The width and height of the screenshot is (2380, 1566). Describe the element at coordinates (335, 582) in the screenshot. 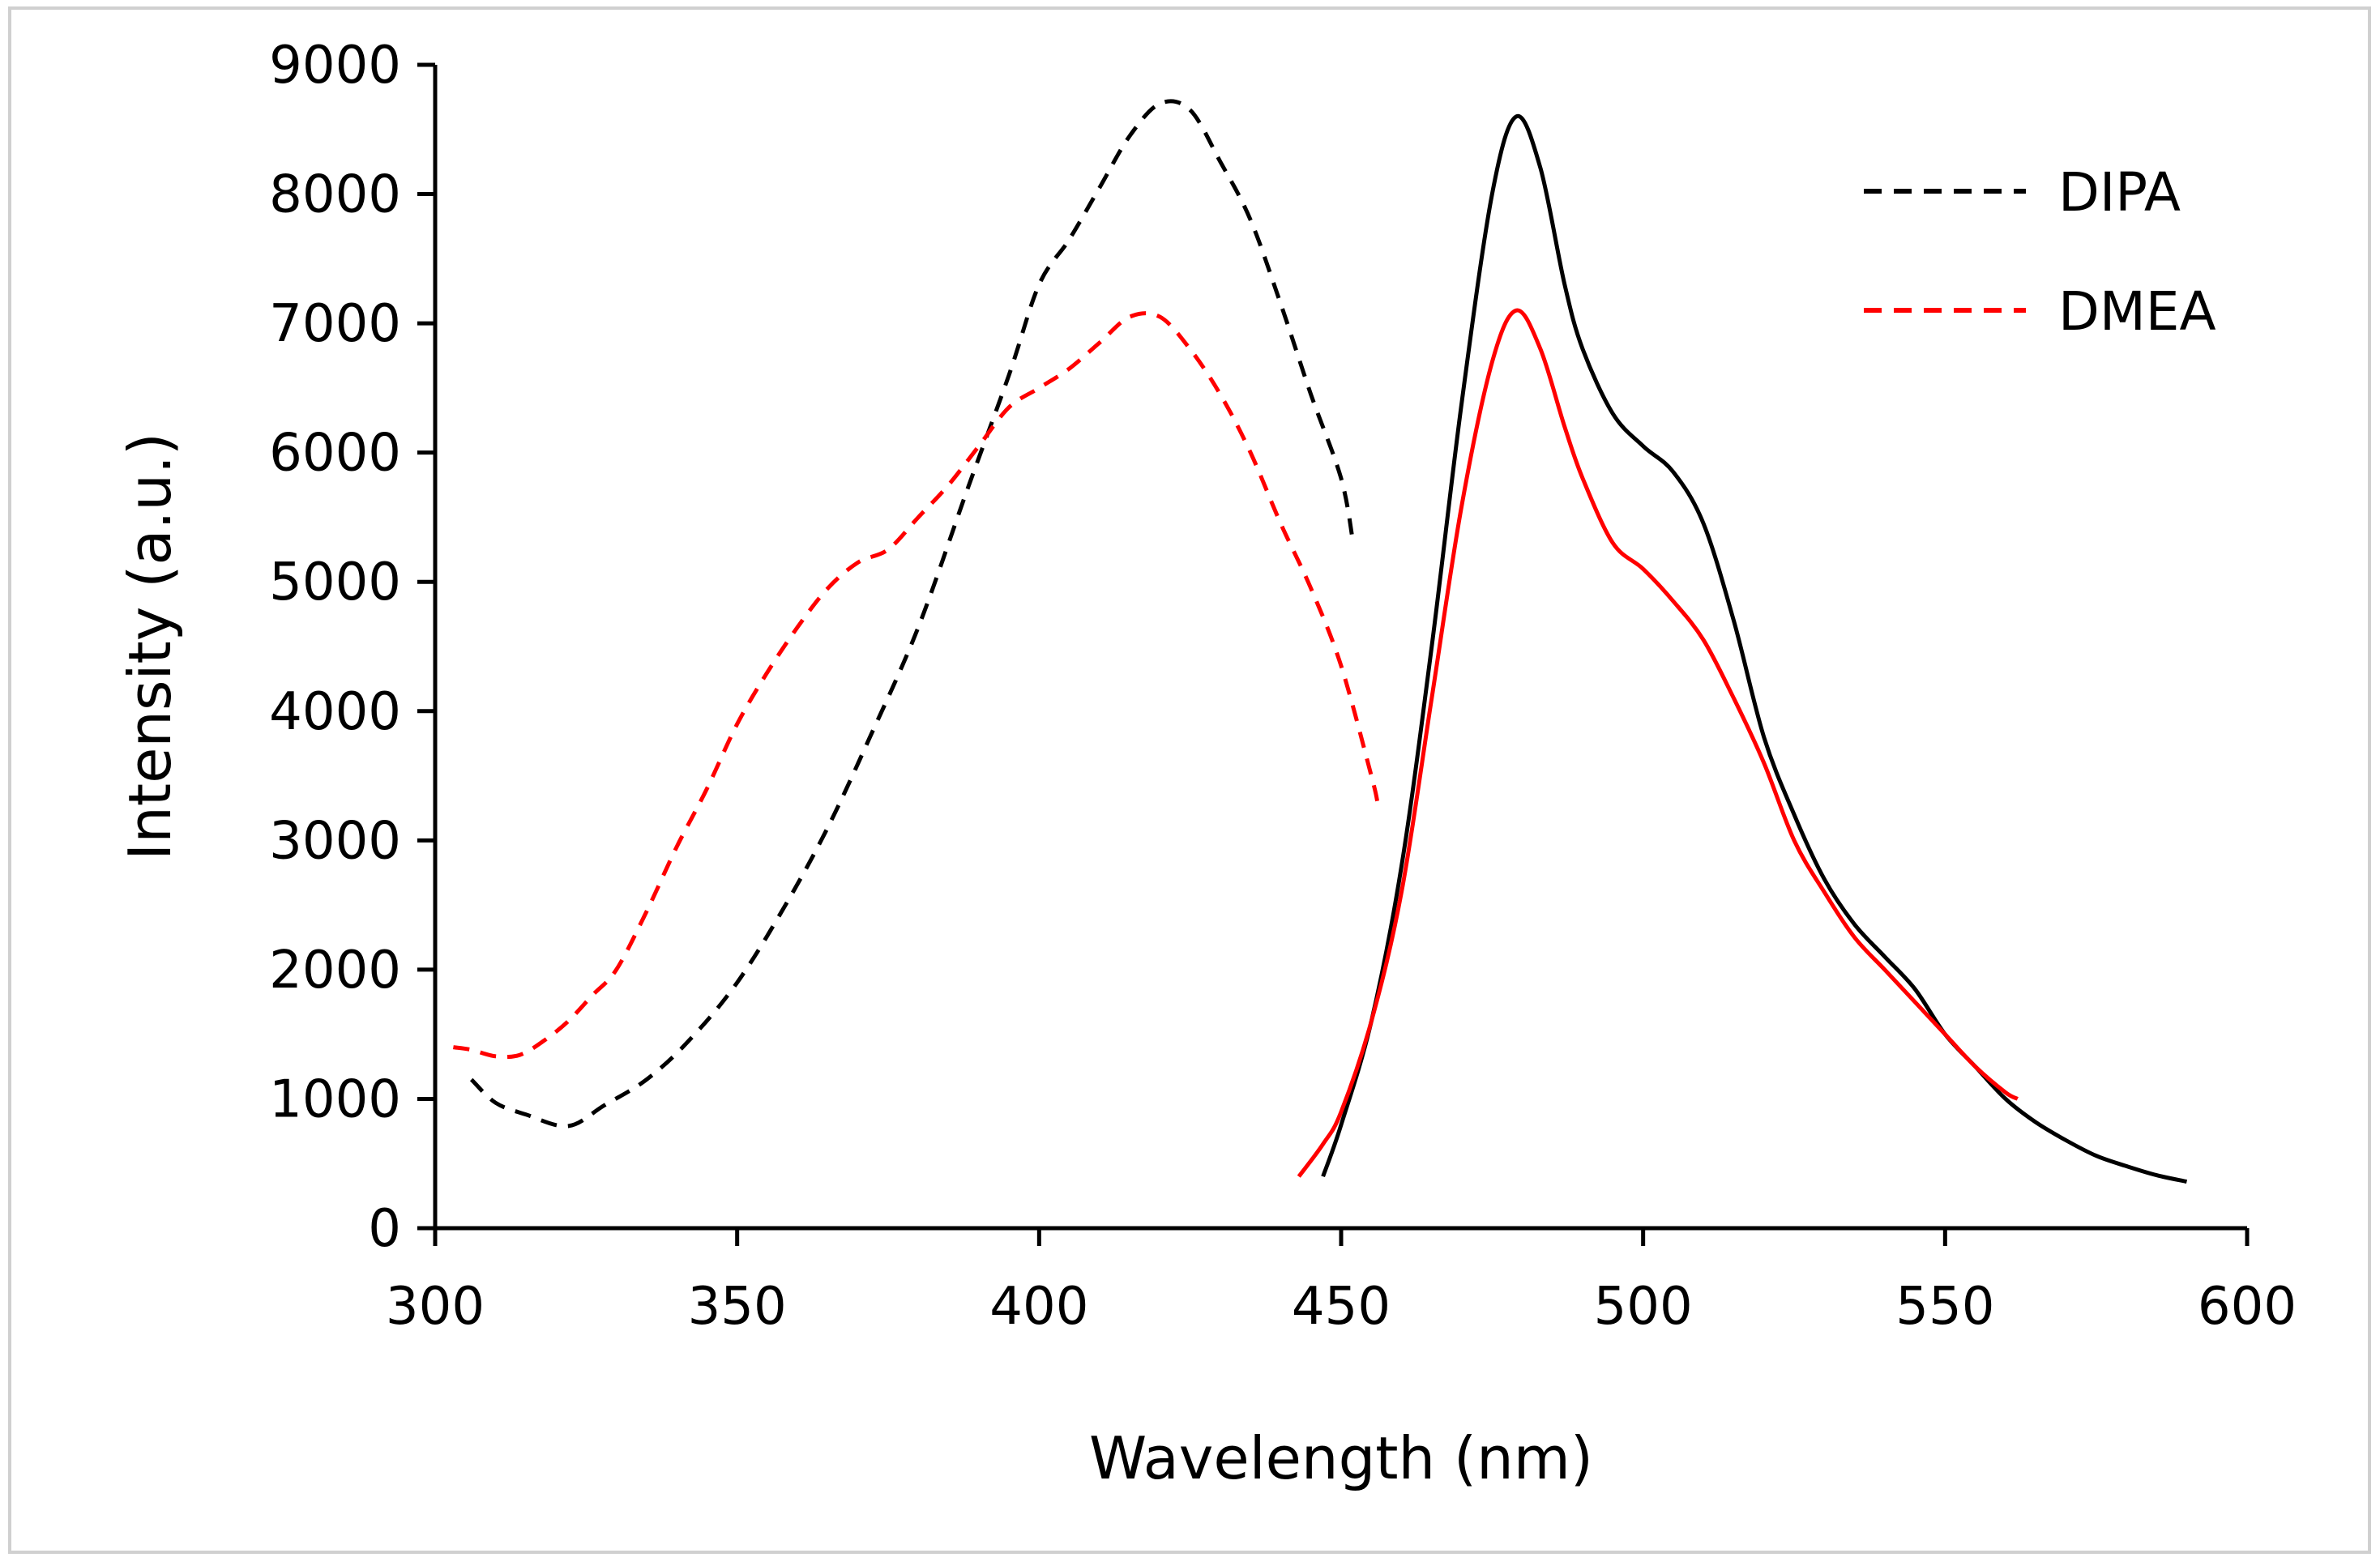

I see `y-tick-label: 5000` at that location.